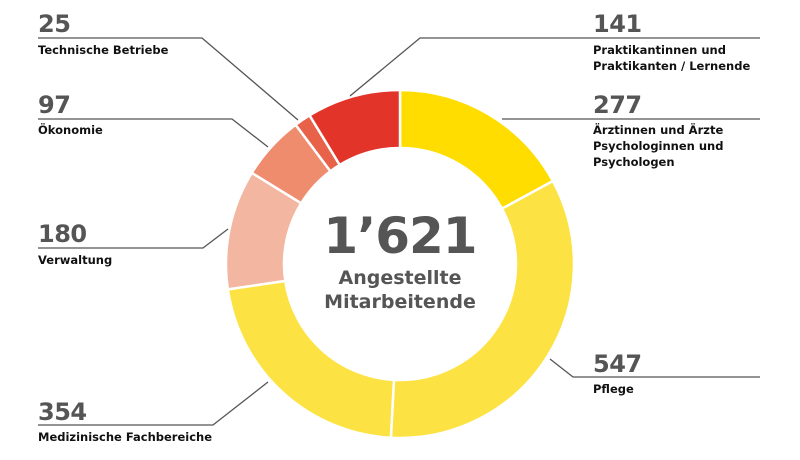 The width and height of the screenshot is (800, 460). Describe the element at coordinates (62, 412) in the screenshot. I see `callout-value-medizinische: 354` at that location.